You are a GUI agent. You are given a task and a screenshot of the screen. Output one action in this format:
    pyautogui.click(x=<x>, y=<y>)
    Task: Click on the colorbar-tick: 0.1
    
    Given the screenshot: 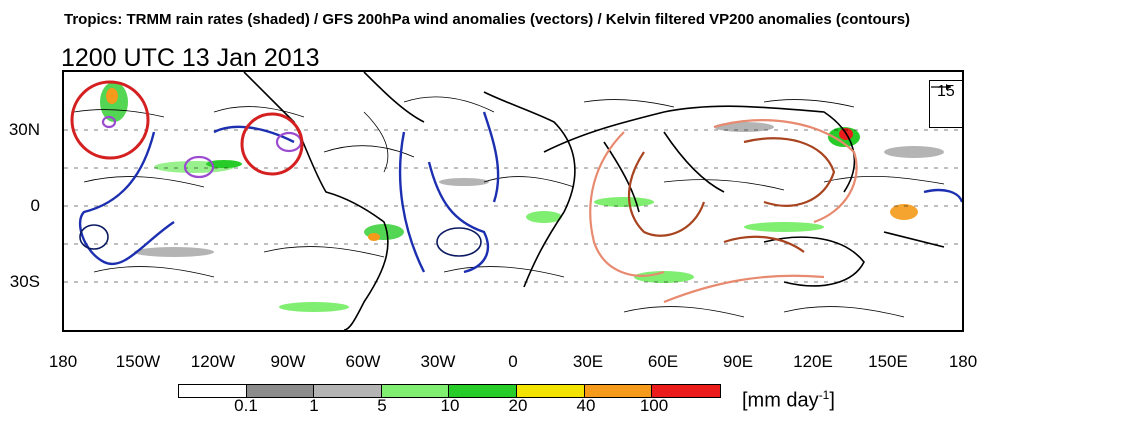 What is the action you would take?
    pyautogui.click(x=246, y=405)
    